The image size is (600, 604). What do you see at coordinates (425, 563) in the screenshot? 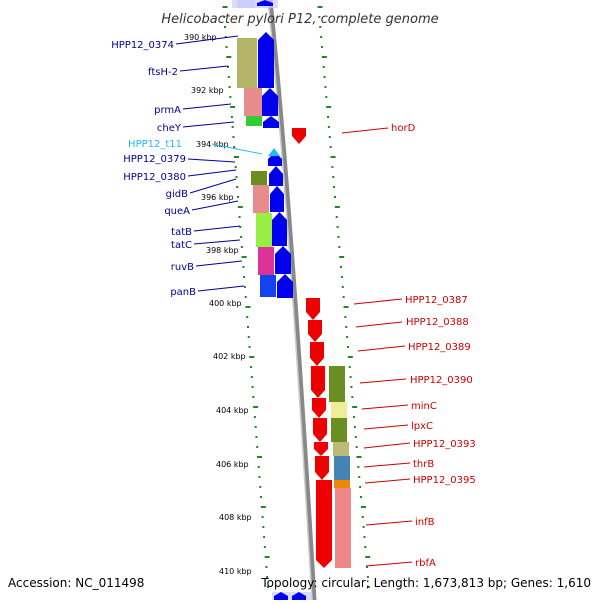
I see `gene-label-rbfA: rbfA` at bounding box center [425, 563].